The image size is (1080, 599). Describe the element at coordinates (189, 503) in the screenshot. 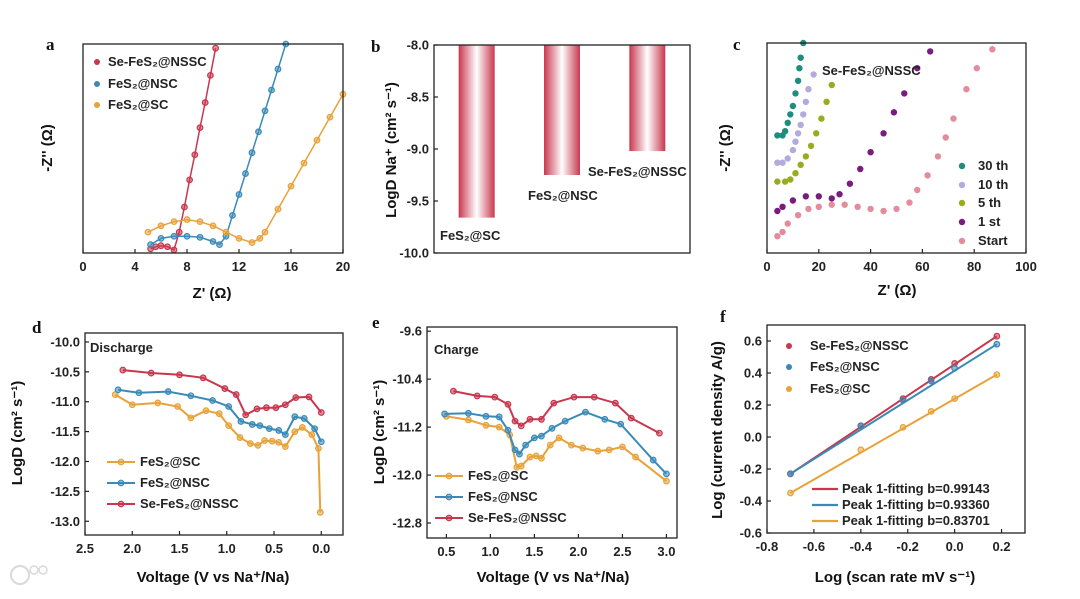

I see `legend-label: Se-FeS₂@NSSC` at that location.